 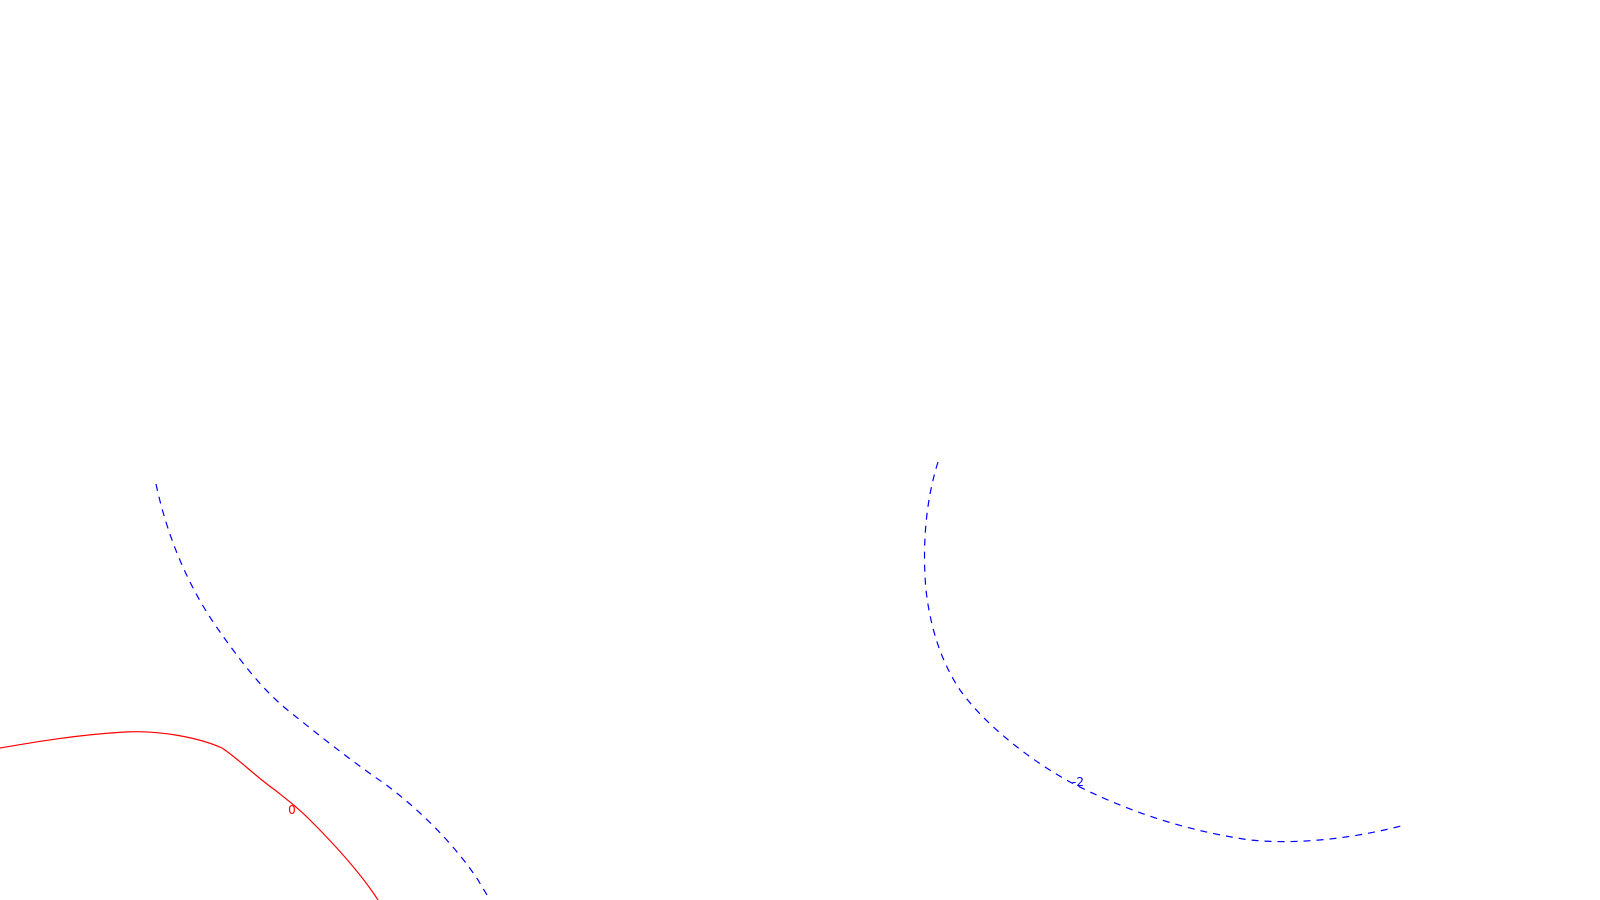 What do you see at coordinates (292, 810) in the screenshot?
I see `contour-label-zero: 0` at bounding box center [292, 810].